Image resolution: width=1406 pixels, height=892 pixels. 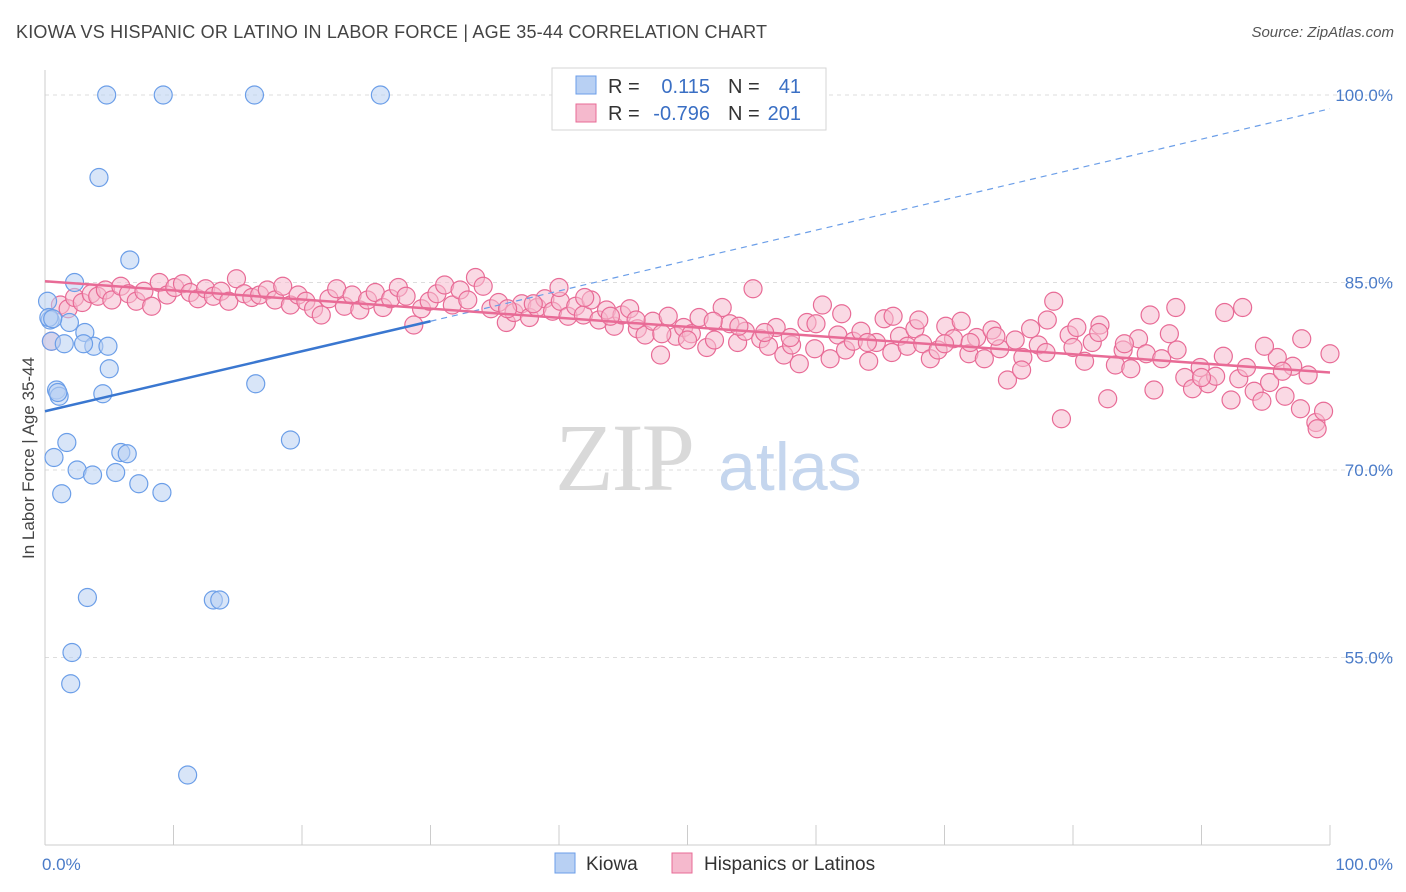 I want to click on legend-swatch-kiowa, so click(x=586, y=85).